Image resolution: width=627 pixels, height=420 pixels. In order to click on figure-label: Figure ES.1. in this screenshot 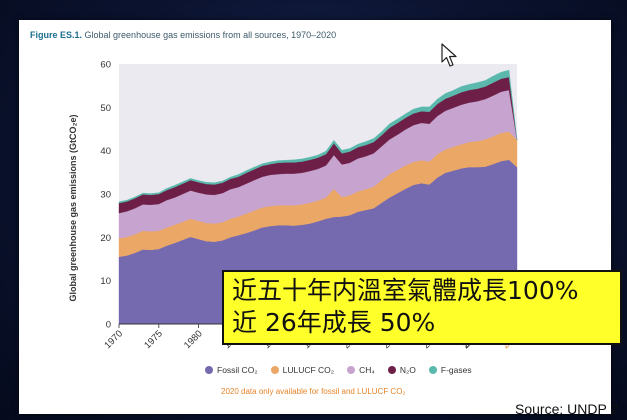, I will do `click(56, 35)`.